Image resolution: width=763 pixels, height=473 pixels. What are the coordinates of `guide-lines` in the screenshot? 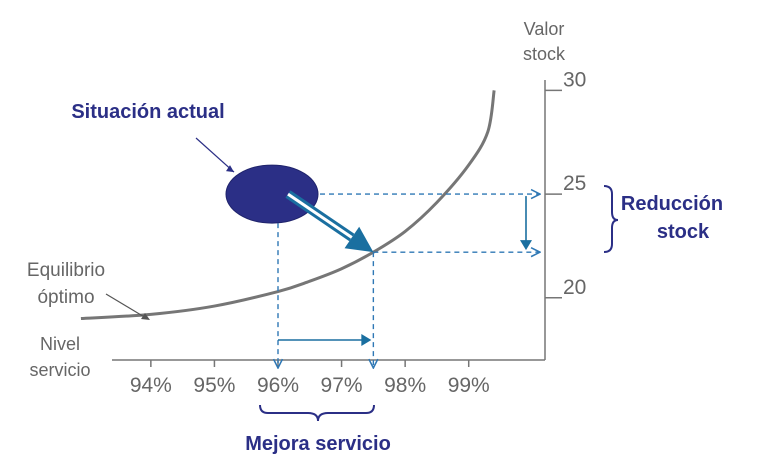 It's located at (409, 281).